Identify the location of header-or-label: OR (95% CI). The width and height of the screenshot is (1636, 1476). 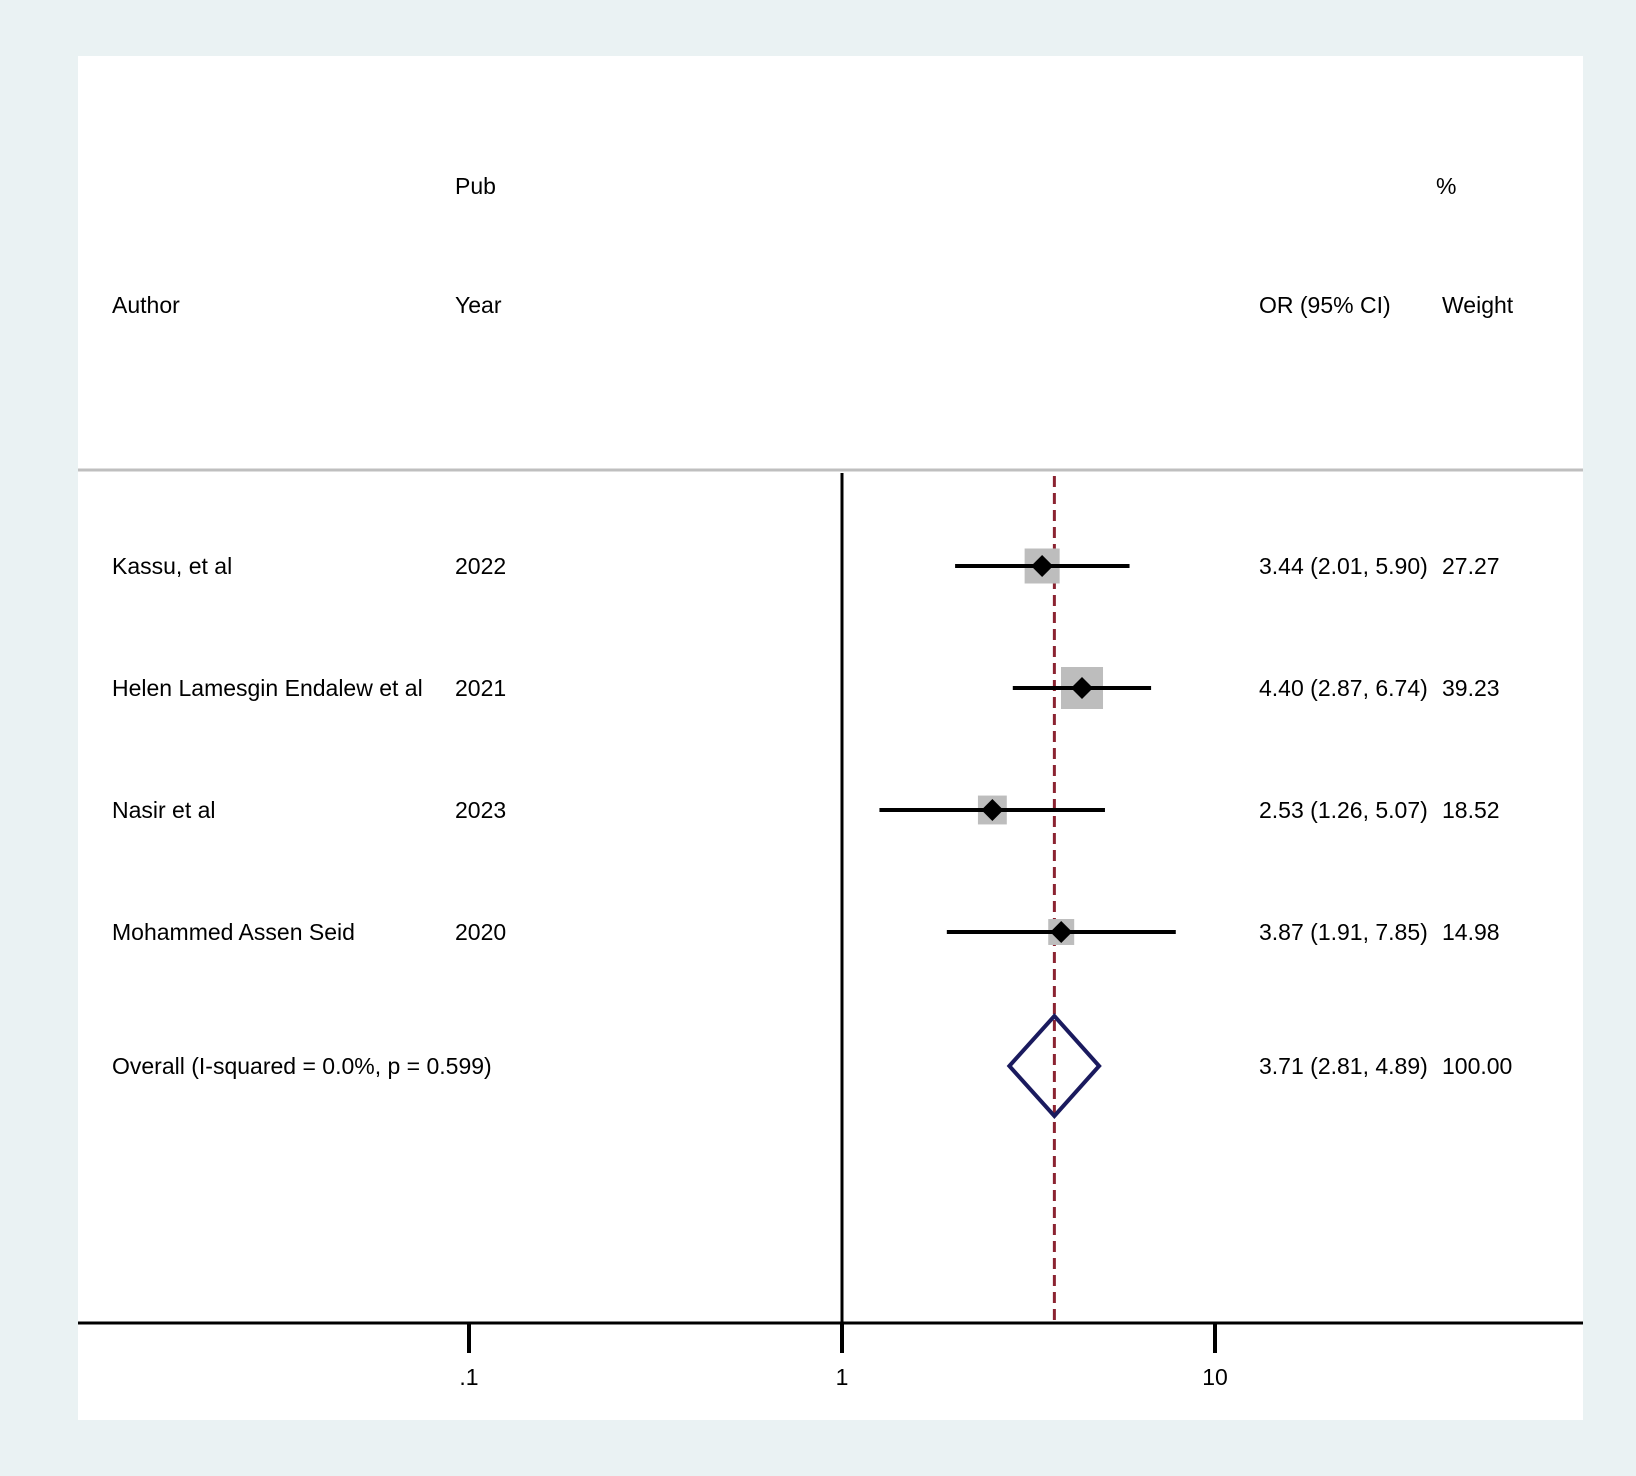
(1325, 305).